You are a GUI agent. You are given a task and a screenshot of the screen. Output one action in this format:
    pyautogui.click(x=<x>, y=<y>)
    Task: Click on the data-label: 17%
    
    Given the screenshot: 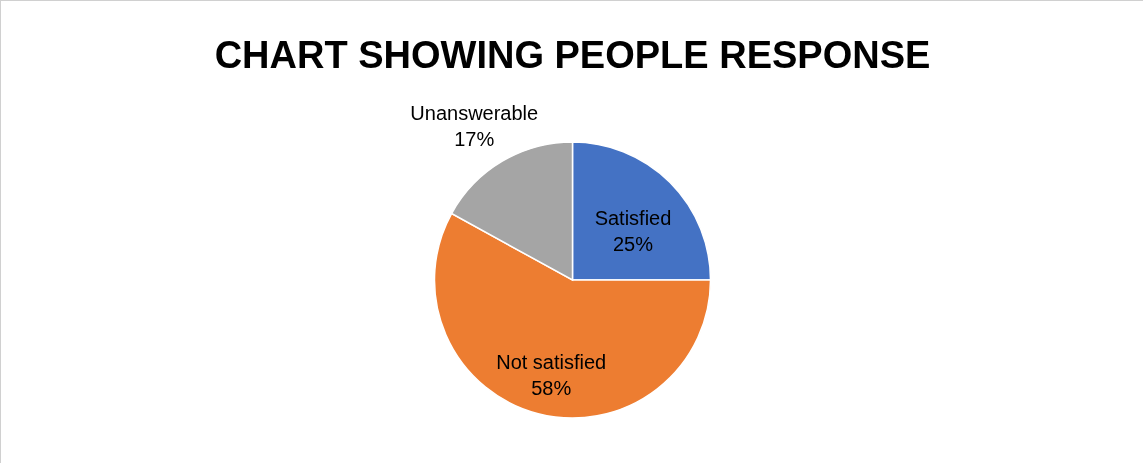 What is the action you would take?
    pyautogui.click(x=474, y=138)
    